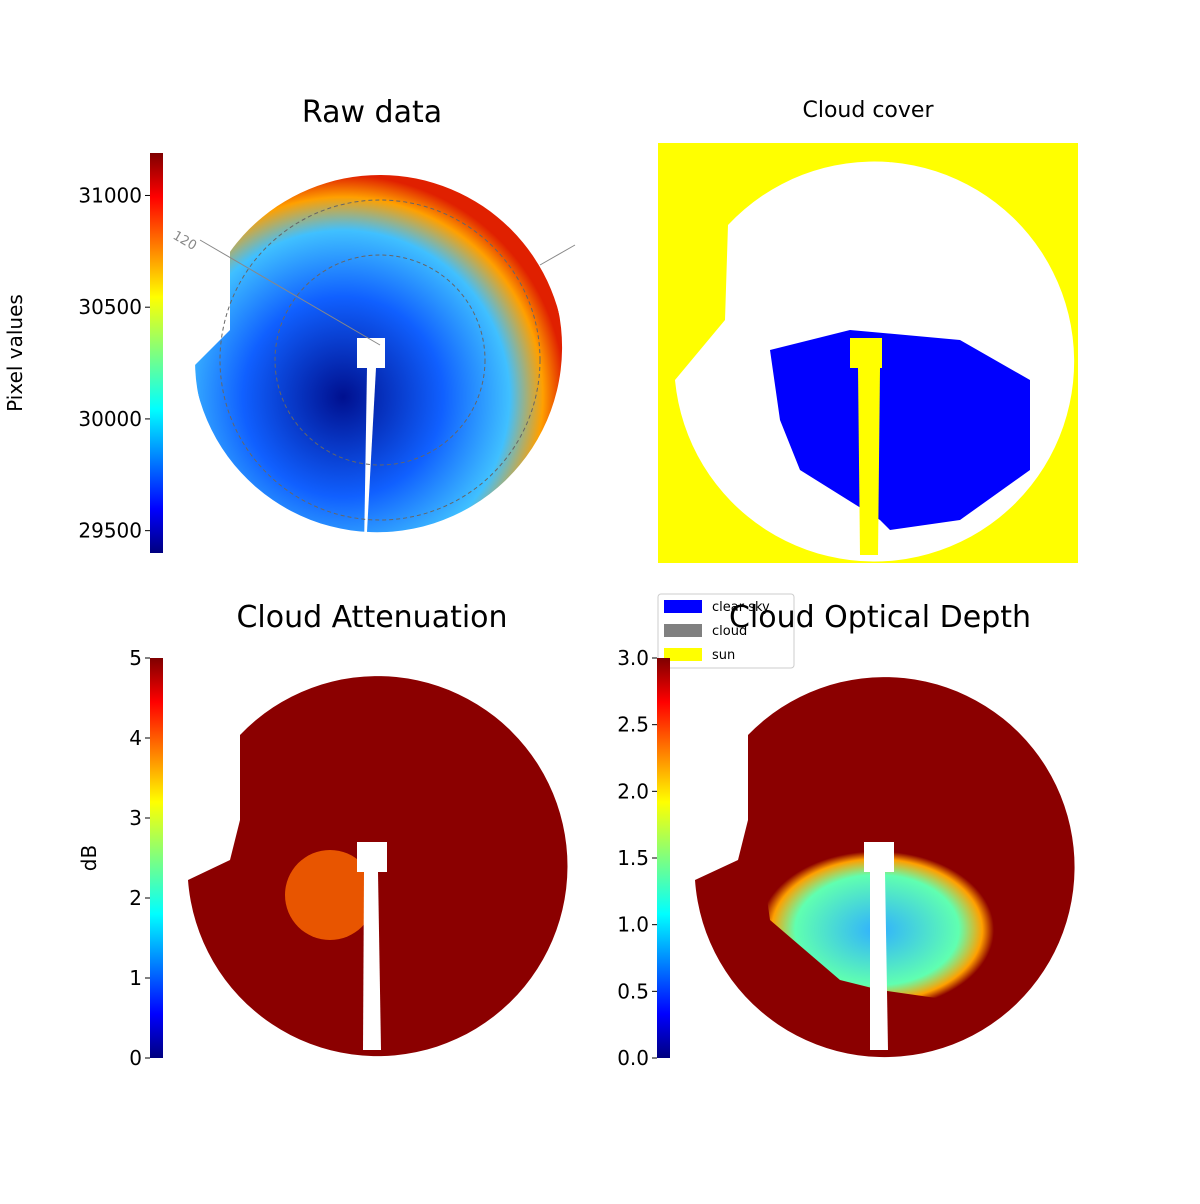  I want to click on legend-label: clear sky, so click(741, 607).